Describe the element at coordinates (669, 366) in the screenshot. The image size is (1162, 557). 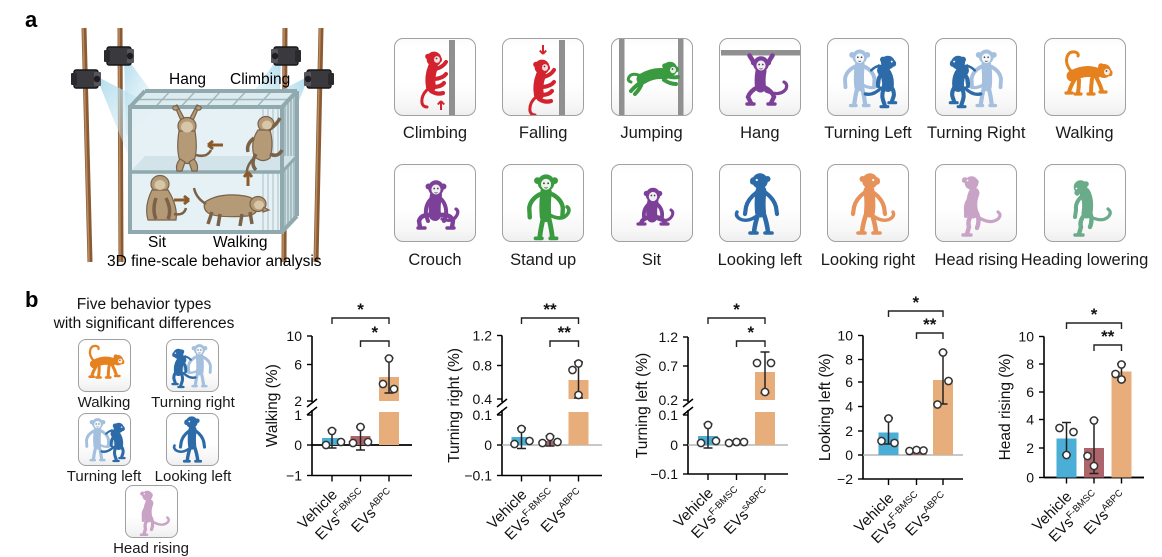
I see `svg-text: 0.7` at that location.